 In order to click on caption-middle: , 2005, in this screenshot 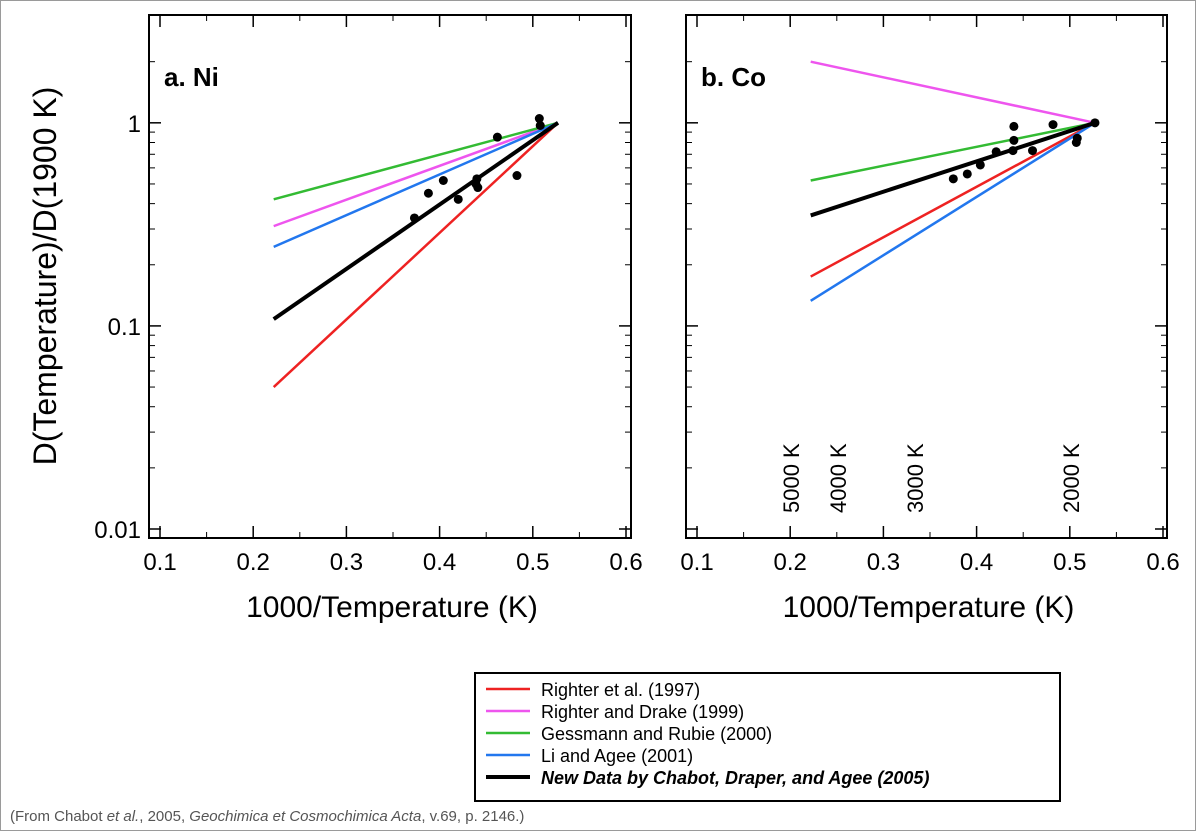, I will do `click(164, 816)`.